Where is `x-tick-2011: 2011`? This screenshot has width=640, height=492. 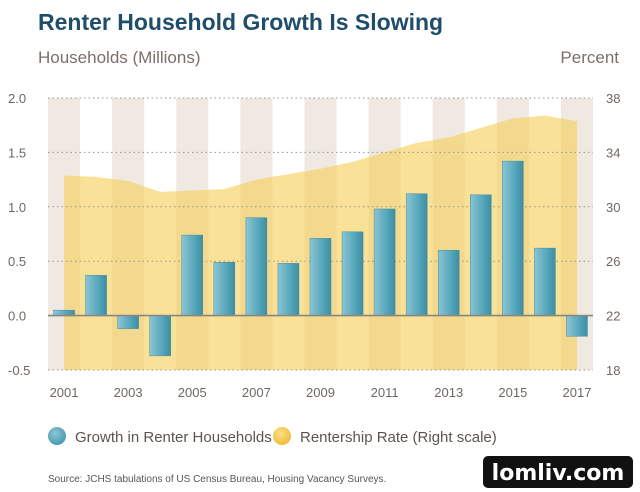 x-tick-2011: 2011 is located at coordinates (385, 392).